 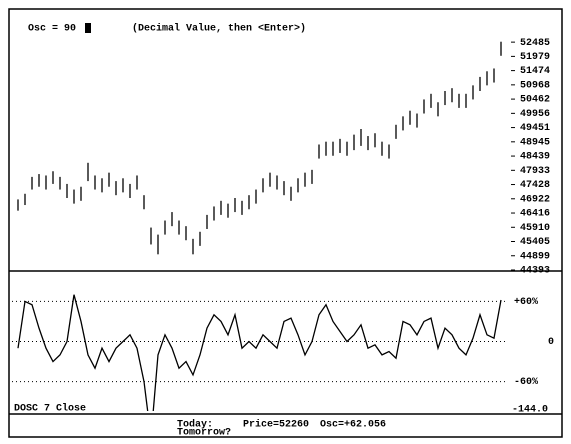 What do you see at coordinates (535, 100) in the screenshot?
I see `y-tick-label: 50462` at bounding box center [535, 100].